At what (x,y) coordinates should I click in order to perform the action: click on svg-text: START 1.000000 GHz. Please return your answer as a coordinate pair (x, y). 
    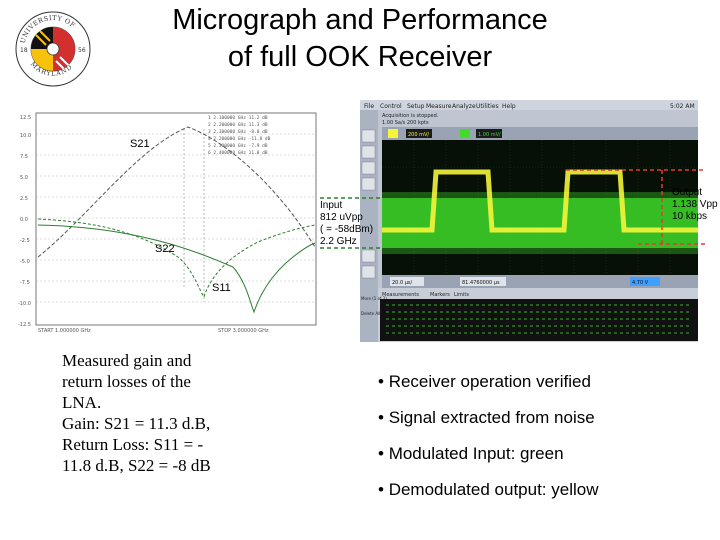
    Looking at the image, I should click on (64, 330).